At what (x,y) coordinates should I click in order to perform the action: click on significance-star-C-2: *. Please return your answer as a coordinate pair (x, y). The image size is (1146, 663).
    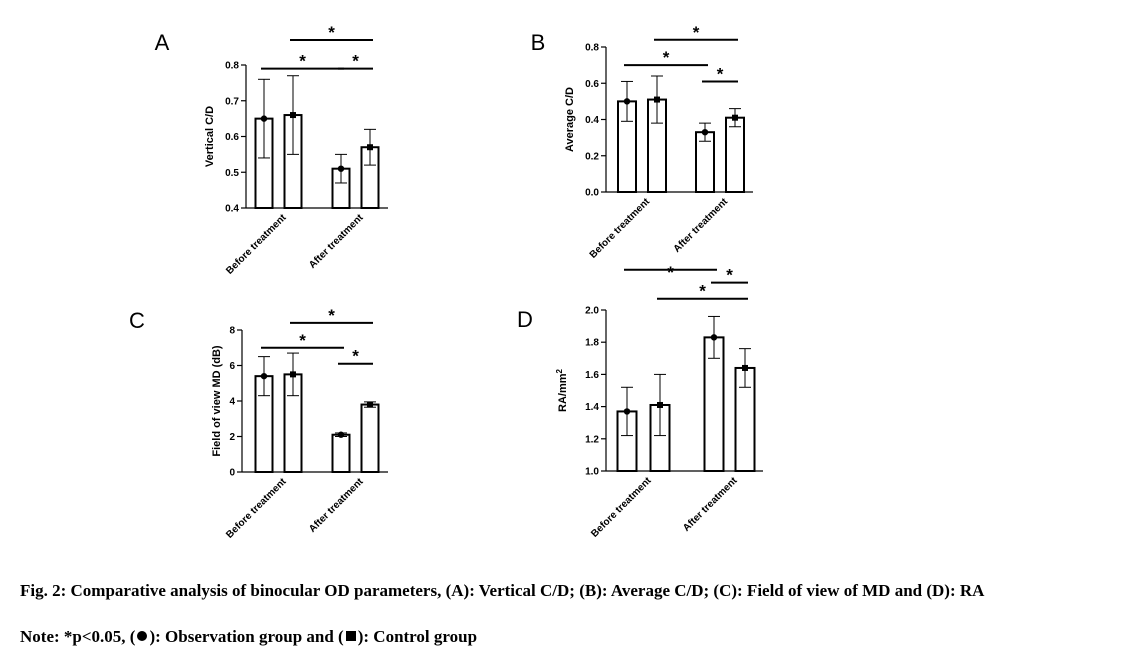
    Looking at the image, I should click on (355, 356).